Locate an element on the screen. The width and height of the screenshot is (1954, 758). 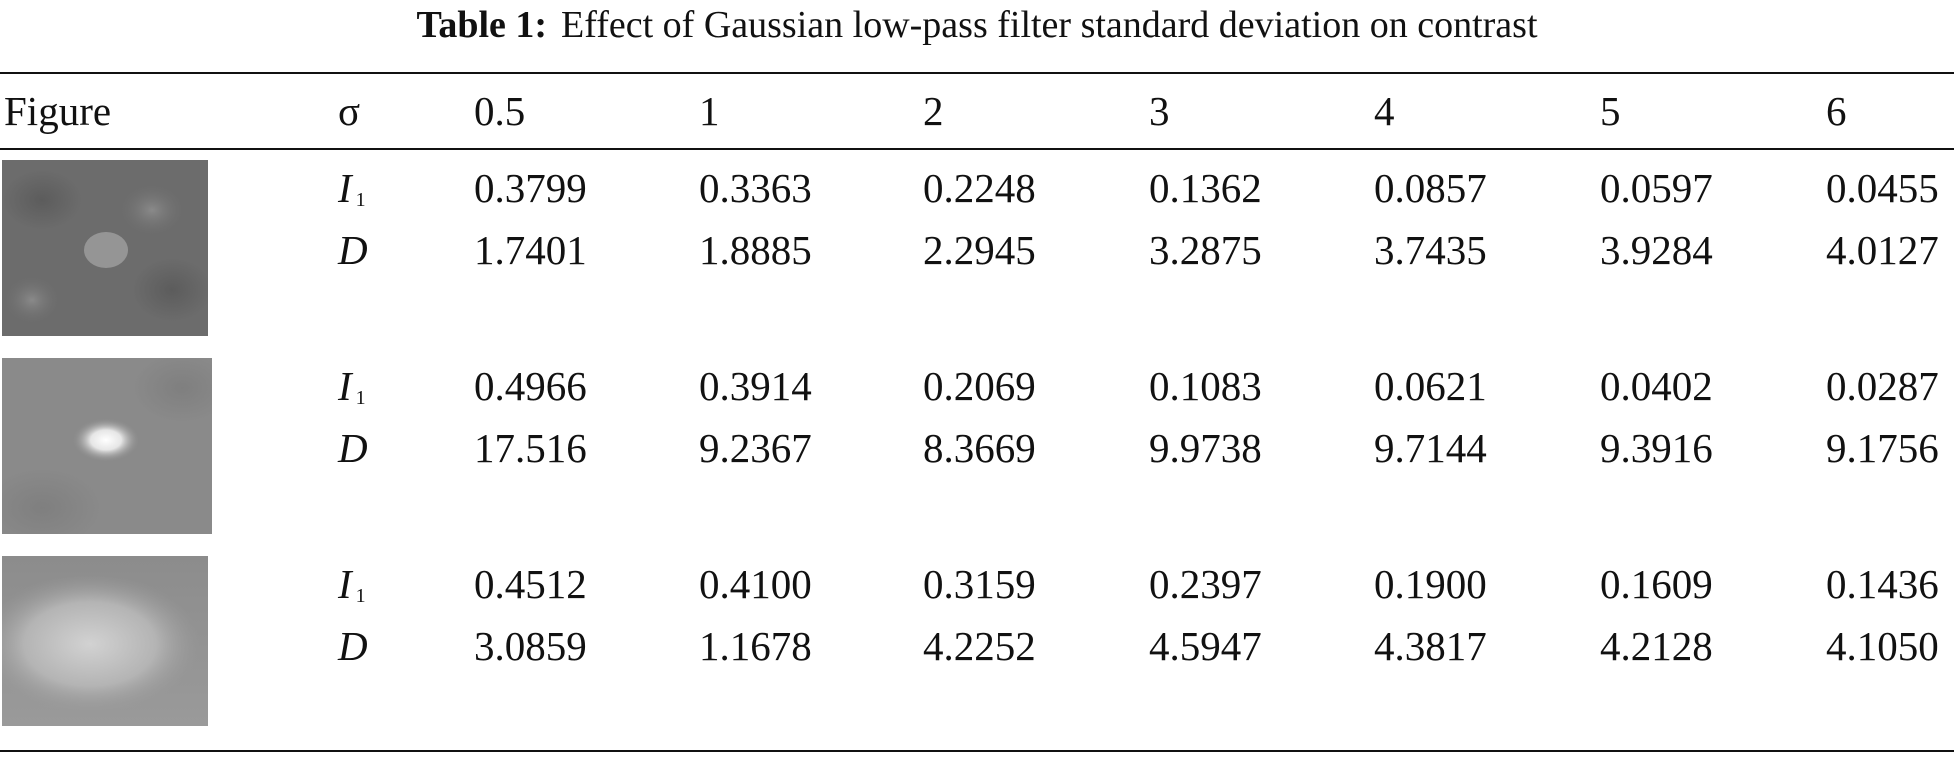
header-value: 5 is located at coordinates (1610, 111).